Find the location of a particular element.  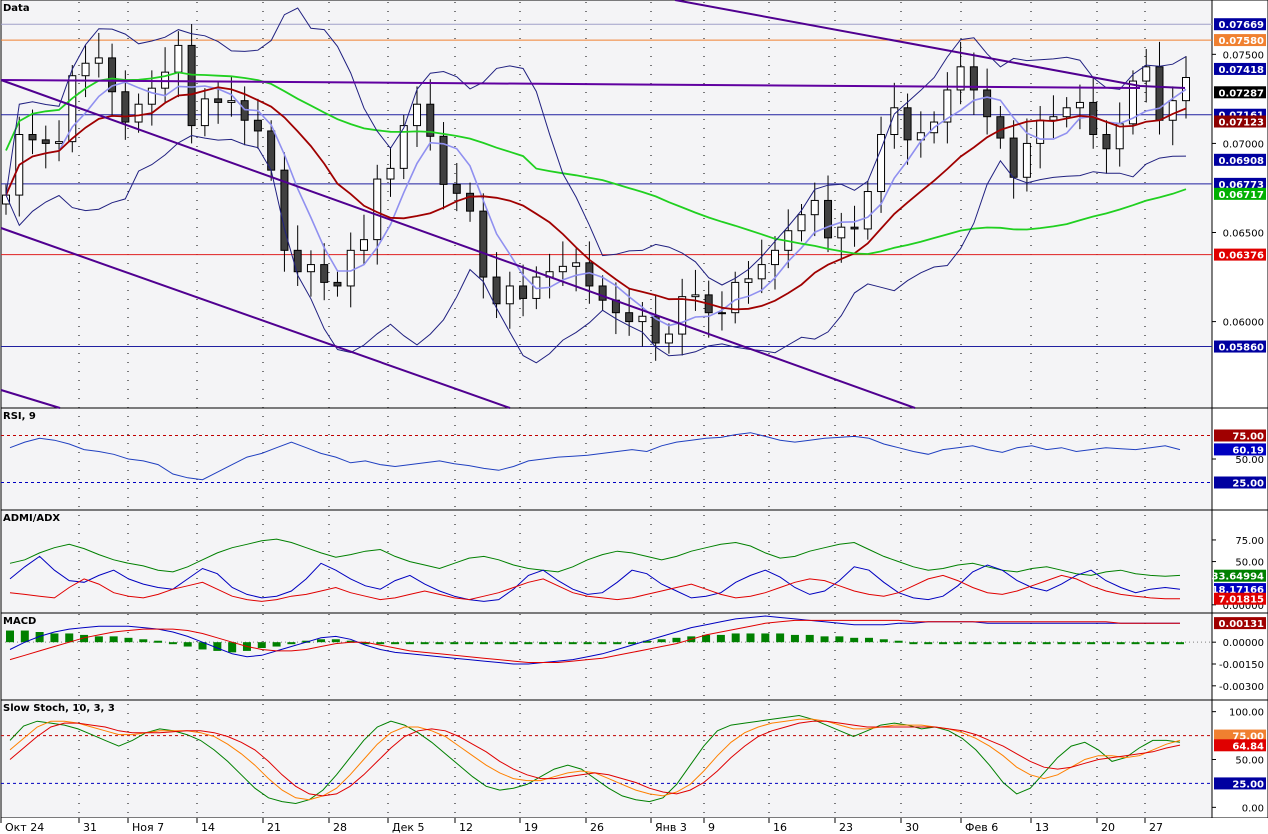

time-tick-label: Дек 5 is located at coordinates (408, 827).